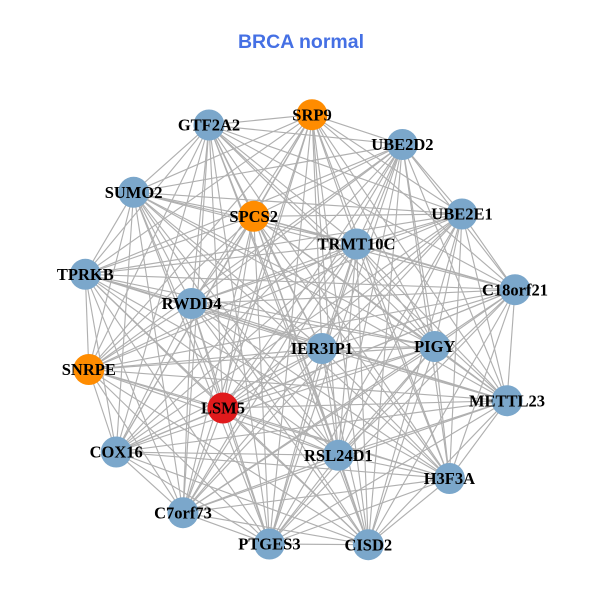 The width and height of the screenshot is (600, 605). I want to click on svg-text: SPCS2, so click(253, 216).